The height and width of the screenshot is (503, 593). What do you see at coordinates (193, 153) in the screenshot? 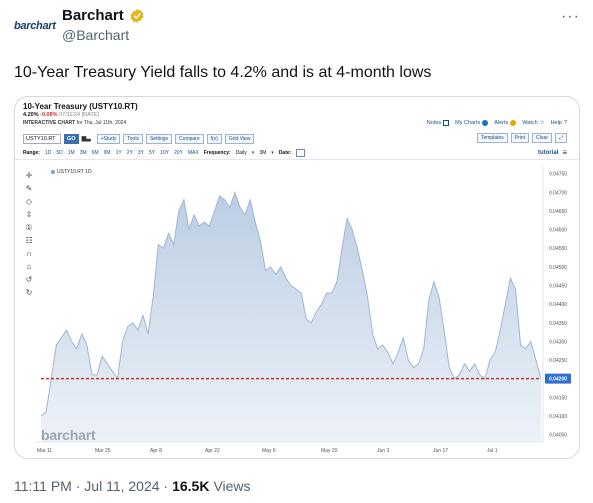
I see `range-max: MAX` at bounding box center [193, 153].